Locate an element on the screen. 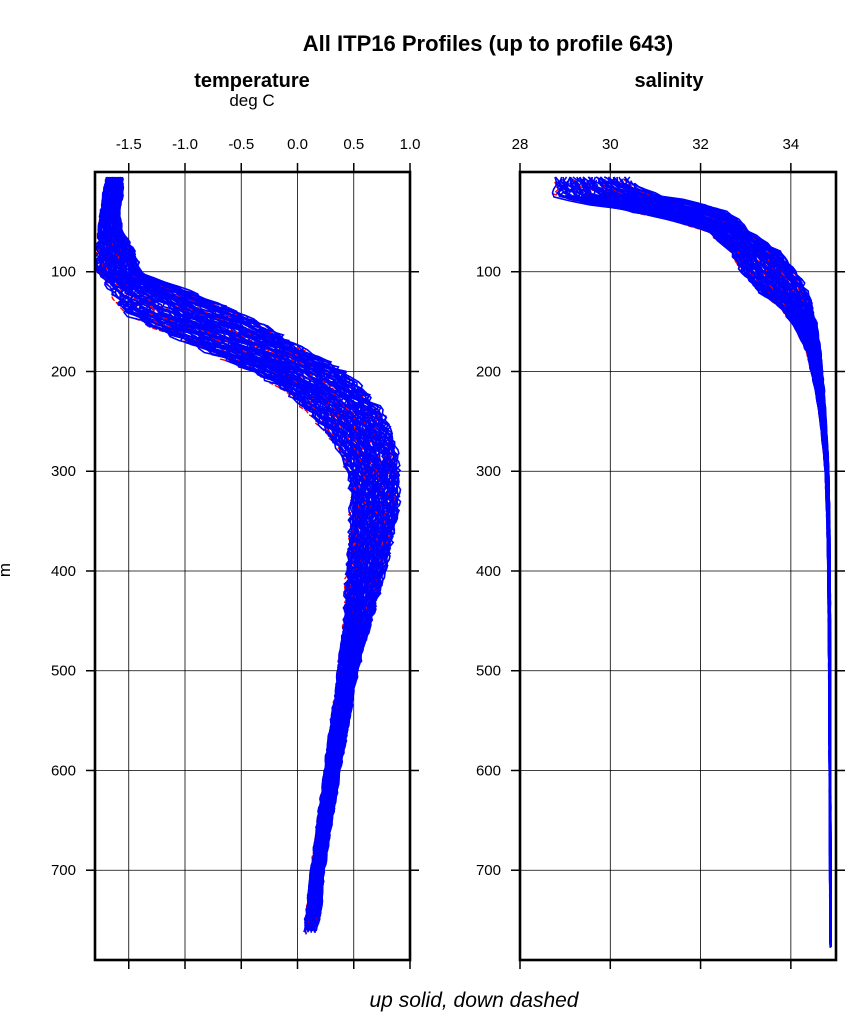  x-tick-label: 1.0 is located at coordinates (410, 144).